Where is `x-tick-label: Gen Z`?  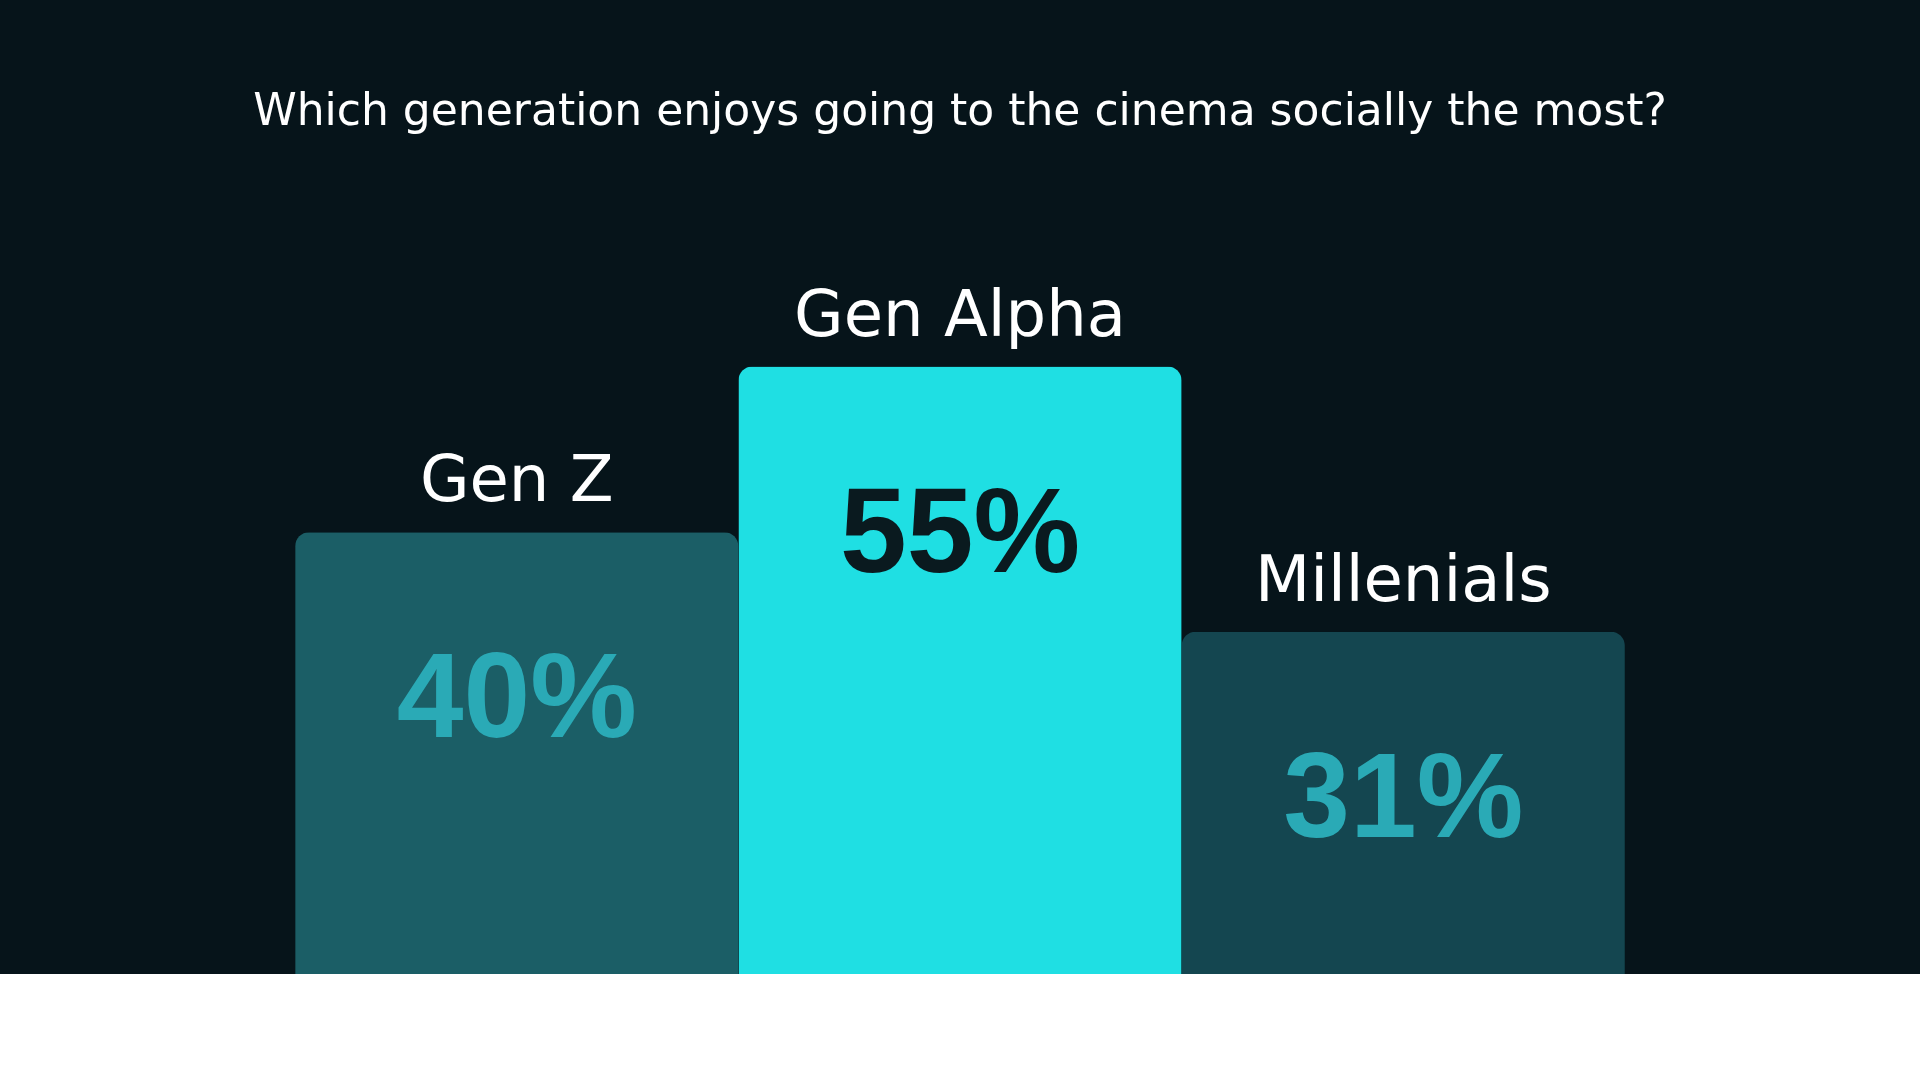 x-tick-label: Gen Z is located at coordinates (516, 479).